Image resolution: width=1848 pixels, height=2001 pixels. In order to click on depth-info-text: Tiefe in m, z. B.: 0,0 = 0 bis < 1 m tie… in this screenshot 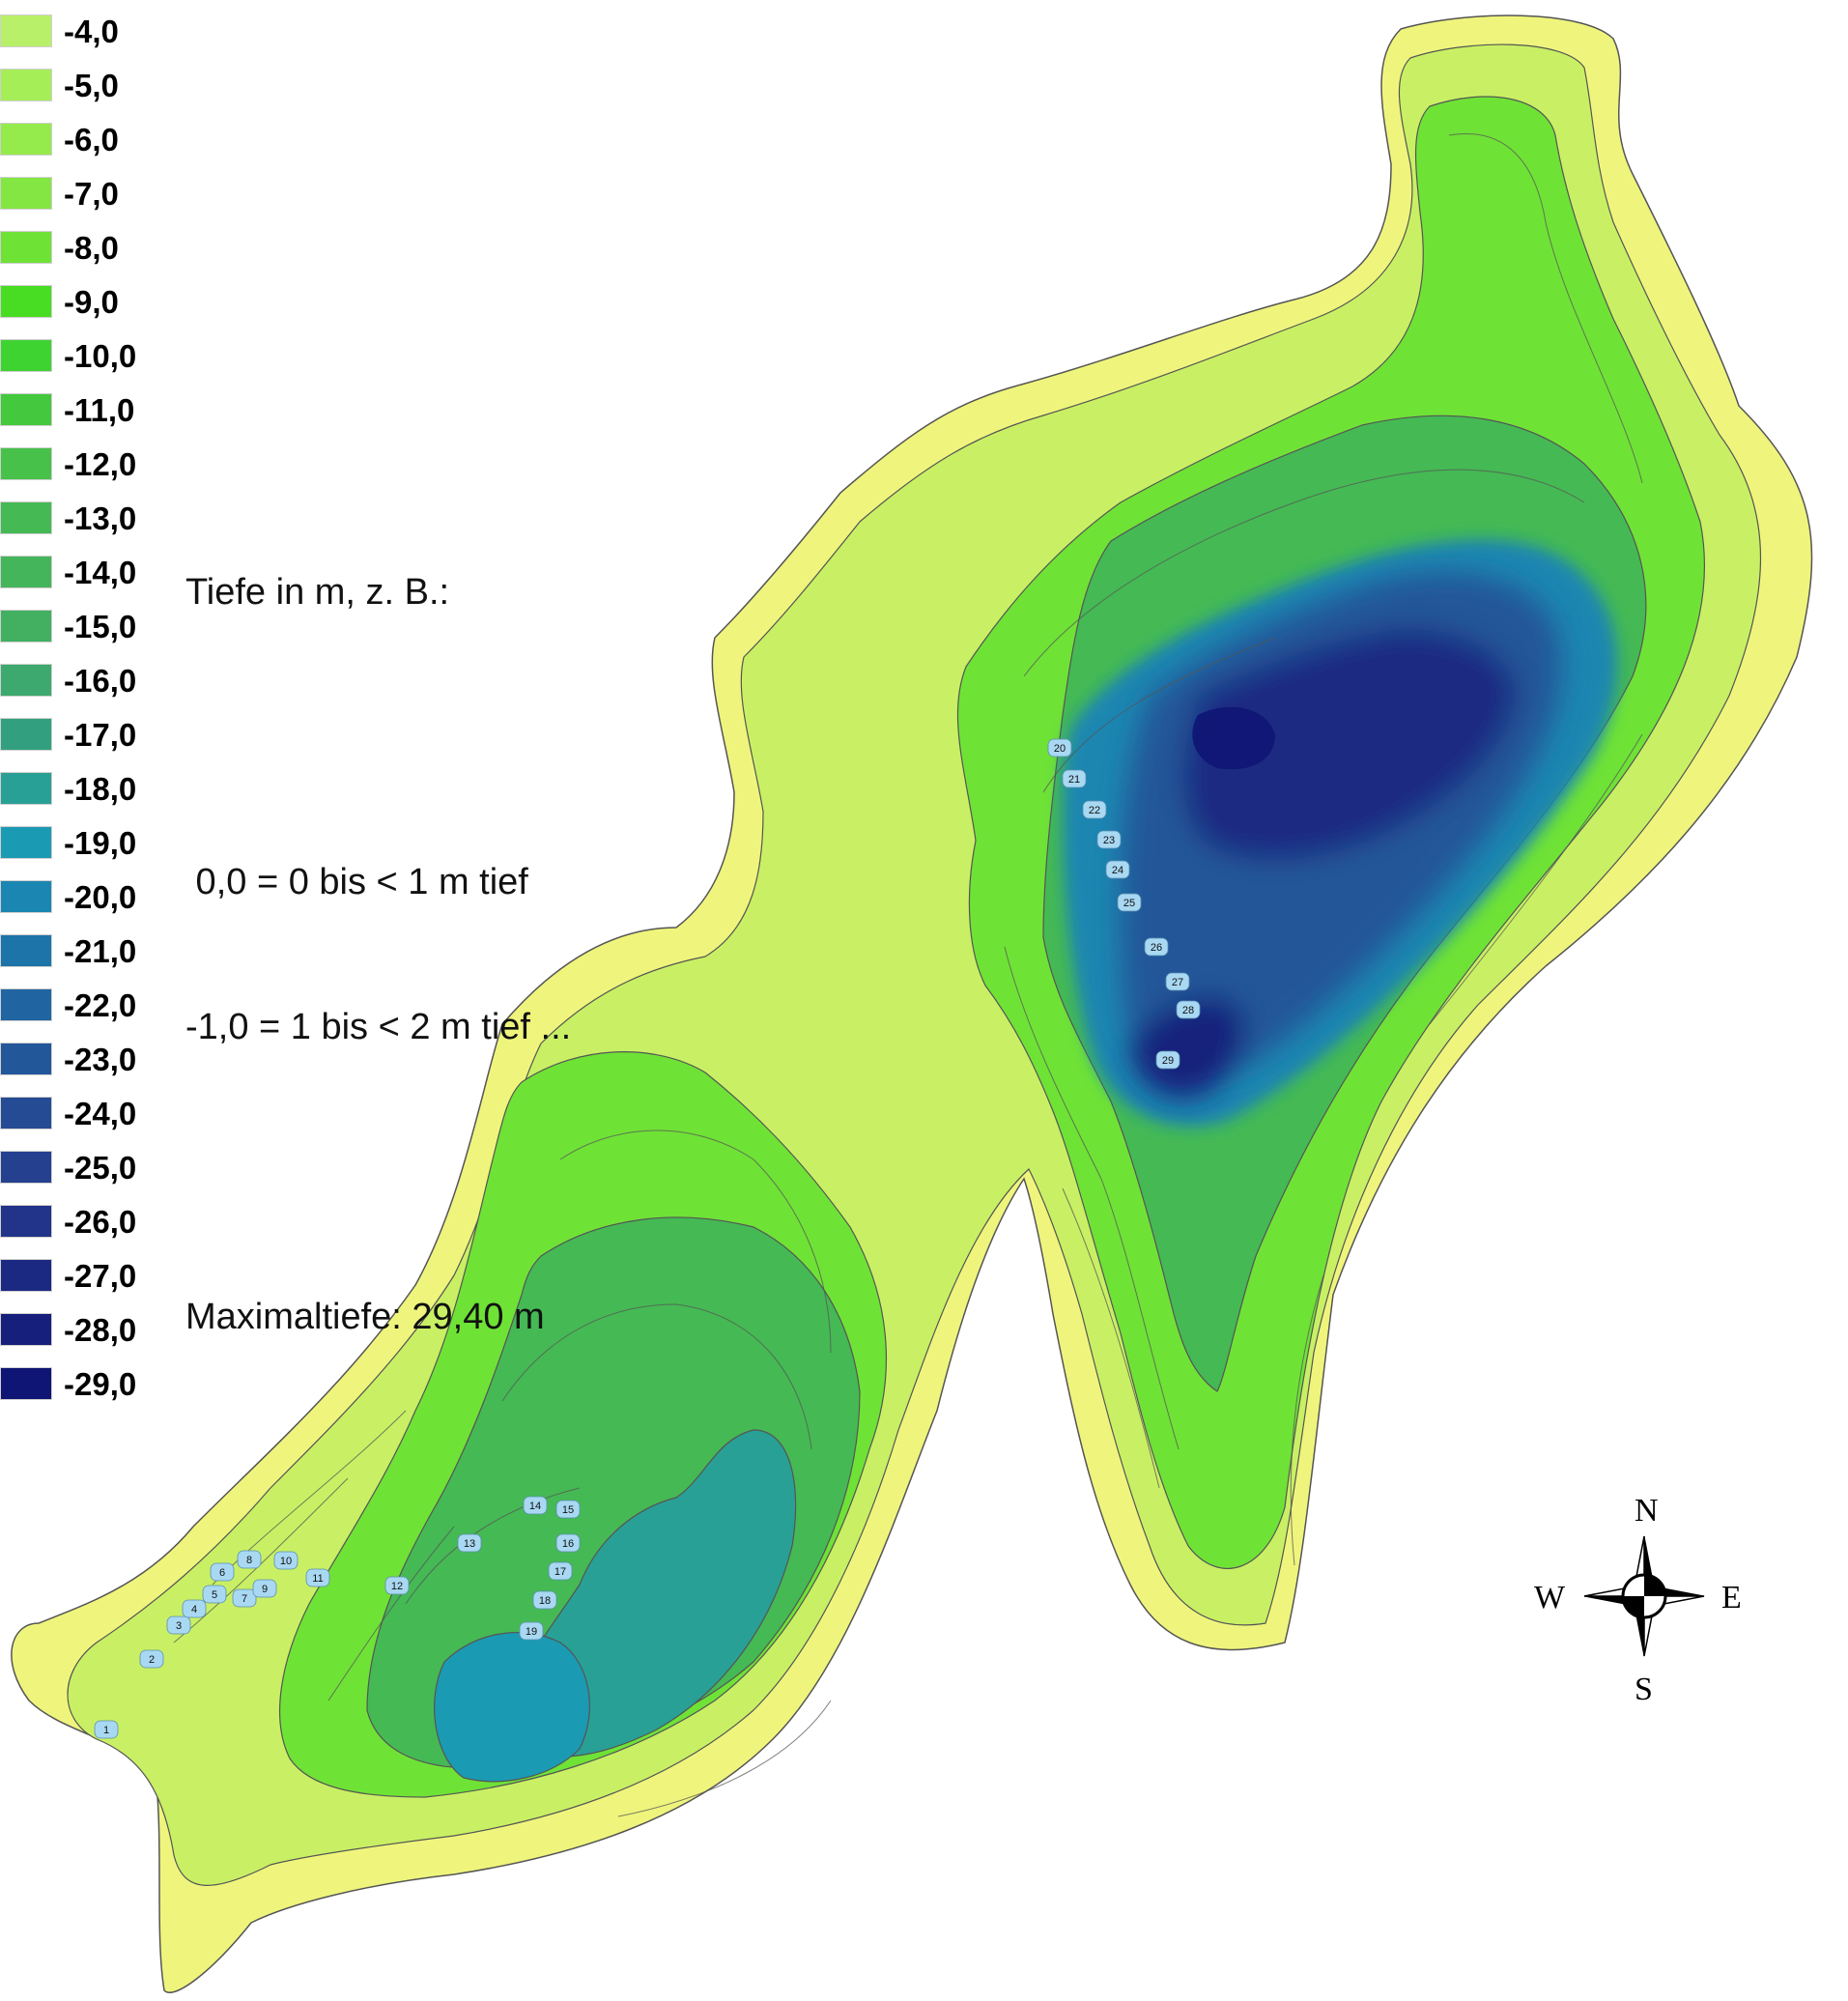, I will do `click(378, 931)`.